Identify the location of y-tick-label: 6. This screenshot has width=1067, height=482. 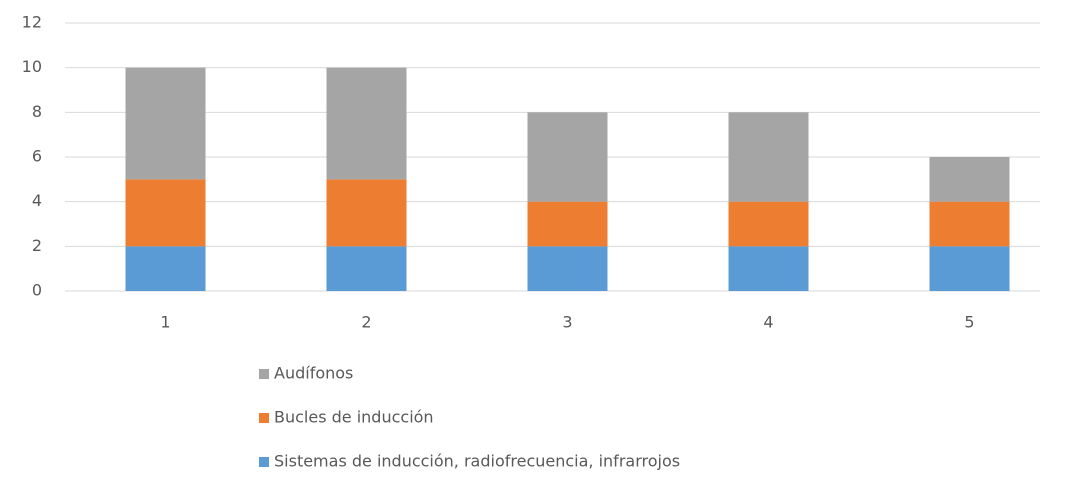
(37, 156).